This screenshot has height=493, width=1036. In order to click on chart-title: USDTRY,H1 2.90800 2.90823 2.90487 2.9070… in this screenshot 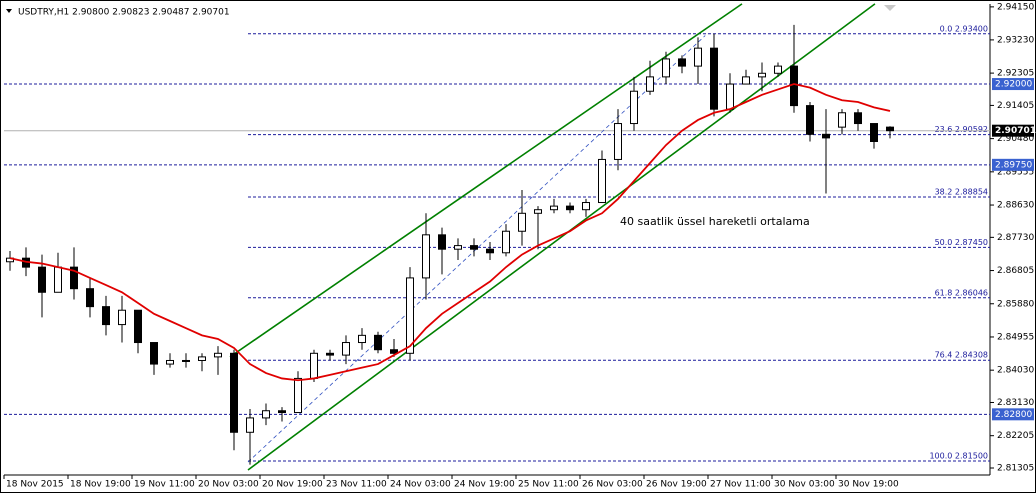, I will do `click(124, 13)`.